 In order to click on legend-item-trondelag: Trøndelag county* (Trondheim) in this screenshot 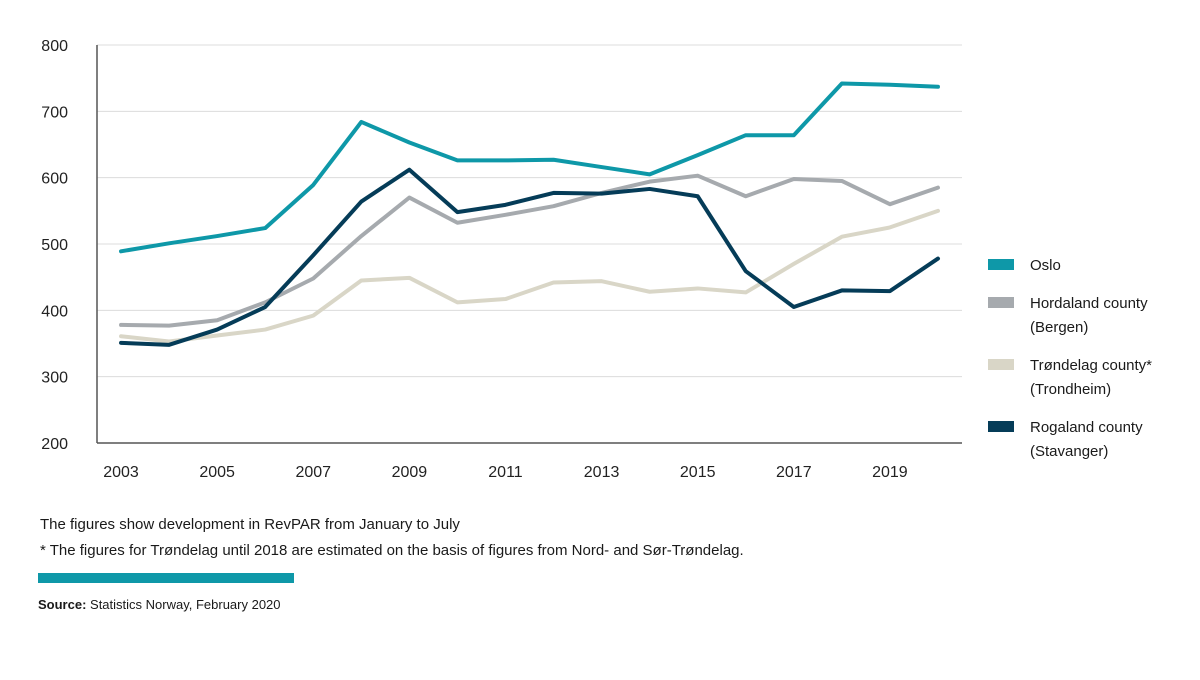, I will do `click(1088, 378)`.